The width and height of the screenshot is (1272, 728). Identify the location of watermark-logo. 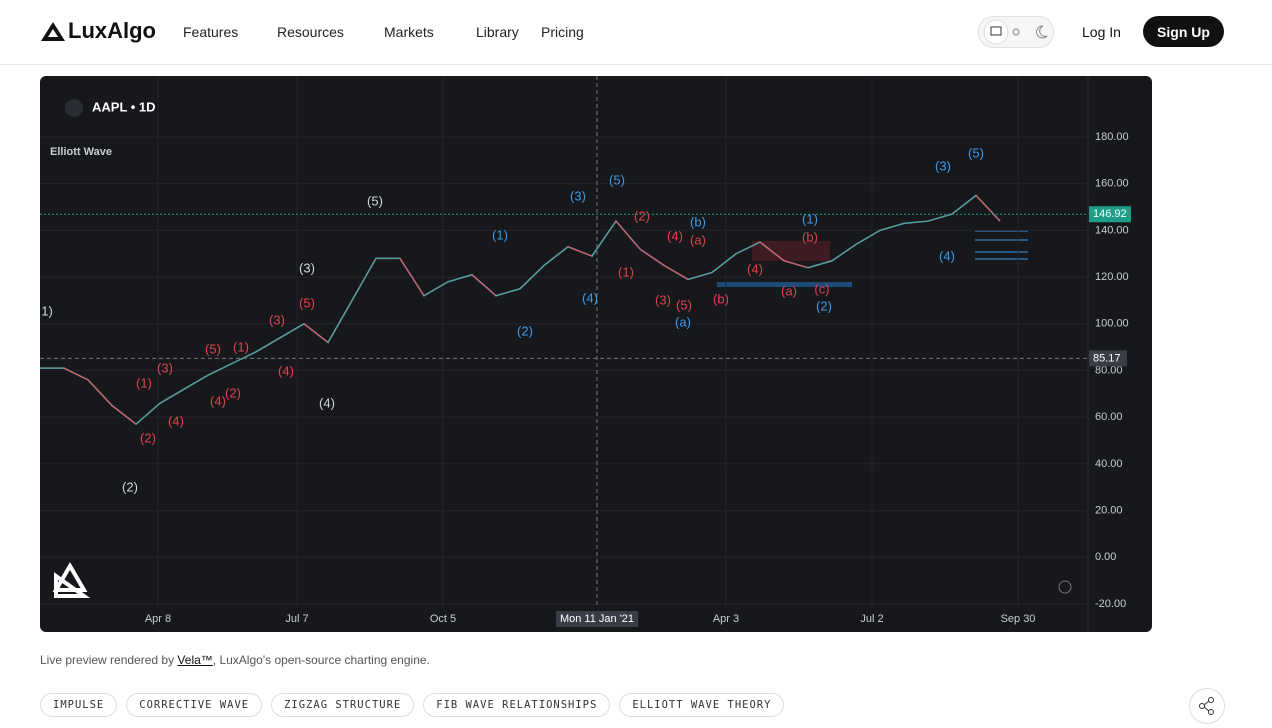
(71, 580).